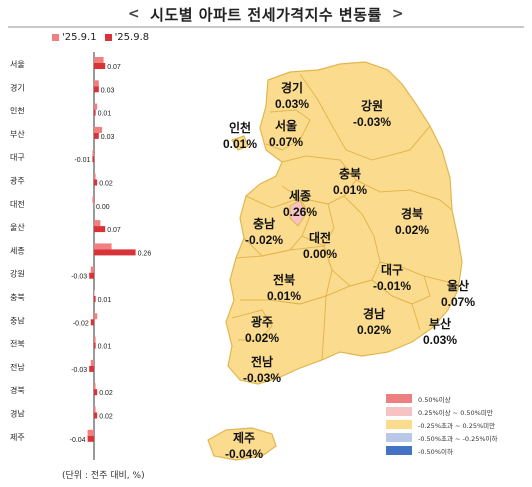 This screenshot has width=532, height=487. What do you see at coordinates (284, 279) in the screenshot?
I see `map-region-name: 전북` at bounding box center [284, 279].